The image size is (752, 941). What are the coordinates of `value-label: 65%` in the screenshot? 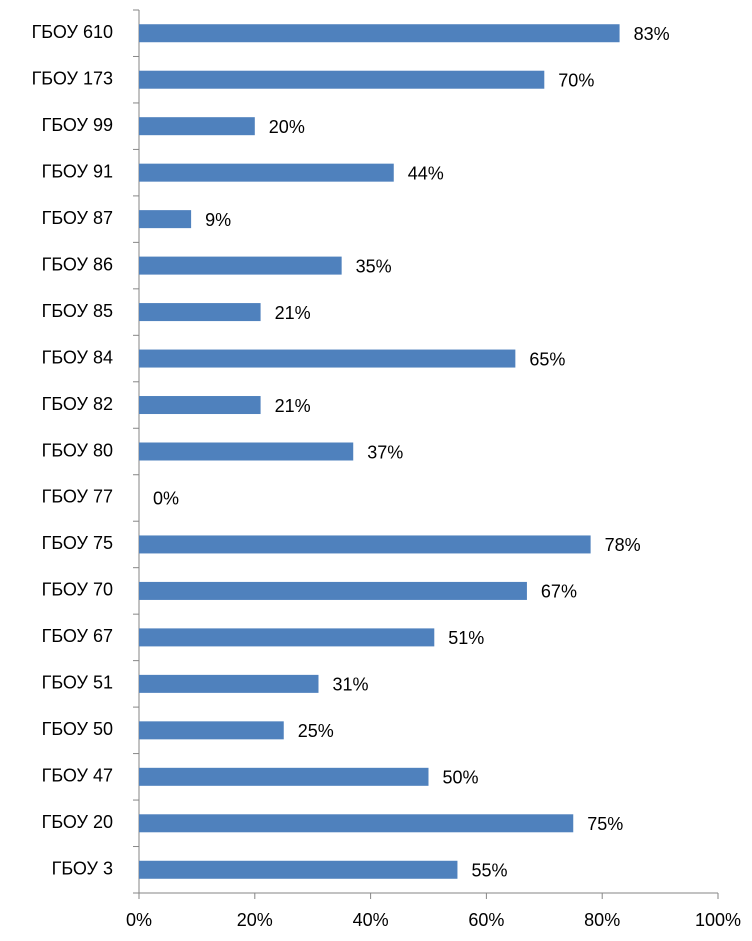 It's located at (547, 359).